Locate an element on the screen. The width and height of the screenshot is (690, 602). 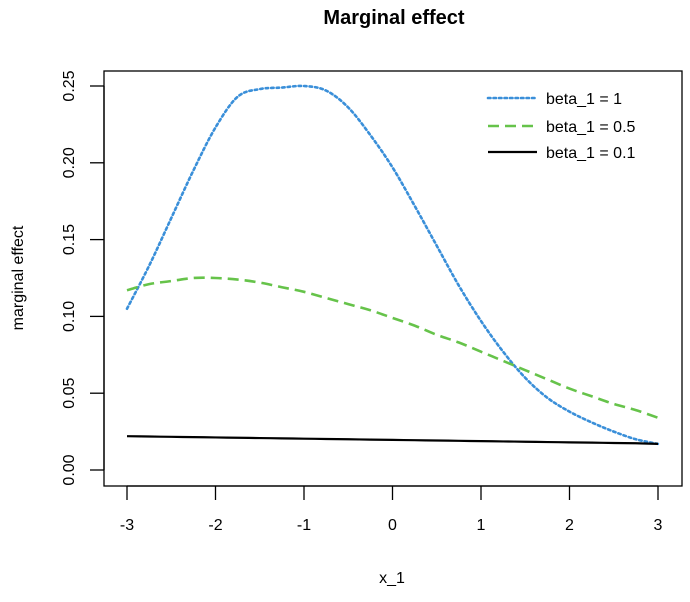
x-tick-label: -1 is located at coordinates (304, 525).